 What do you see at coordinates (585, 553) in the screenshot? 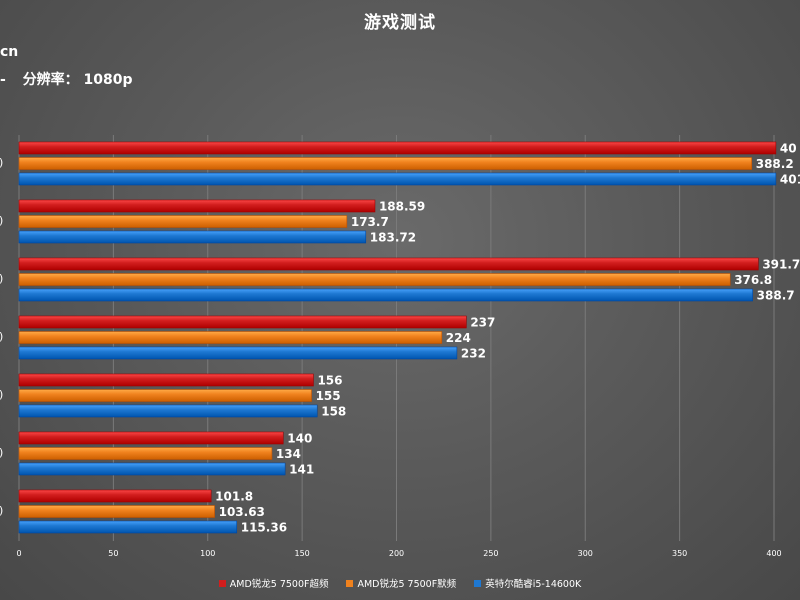
I see `x-tick-label: 300` at bounding box center [585, 553].